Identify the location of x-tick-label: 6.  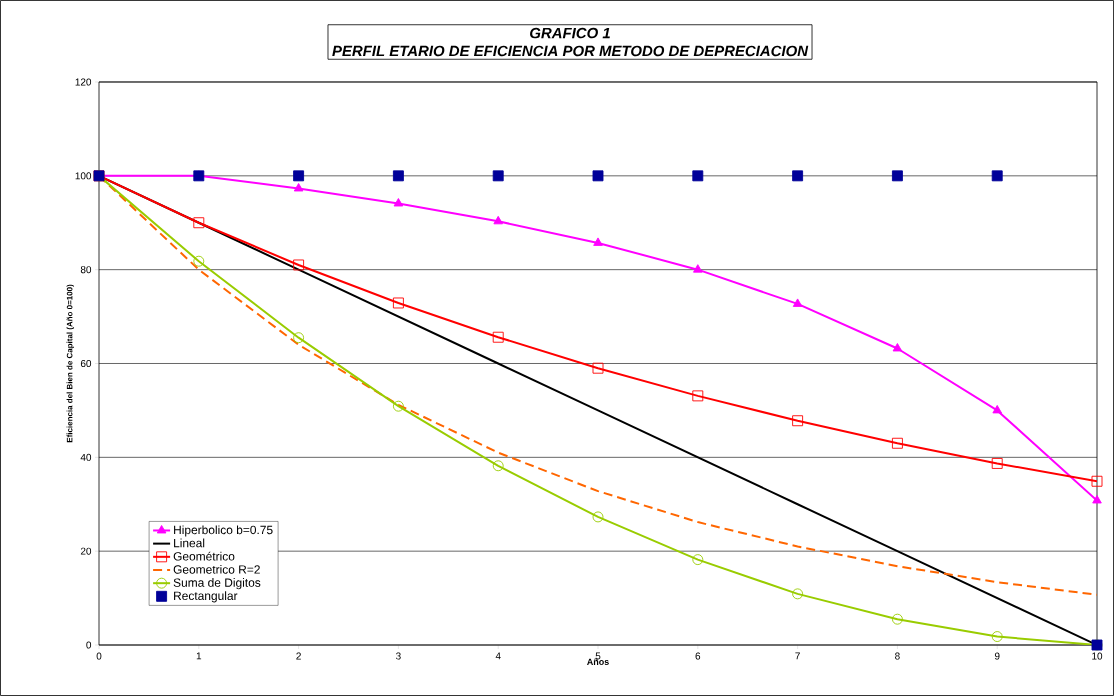
(698, 656).